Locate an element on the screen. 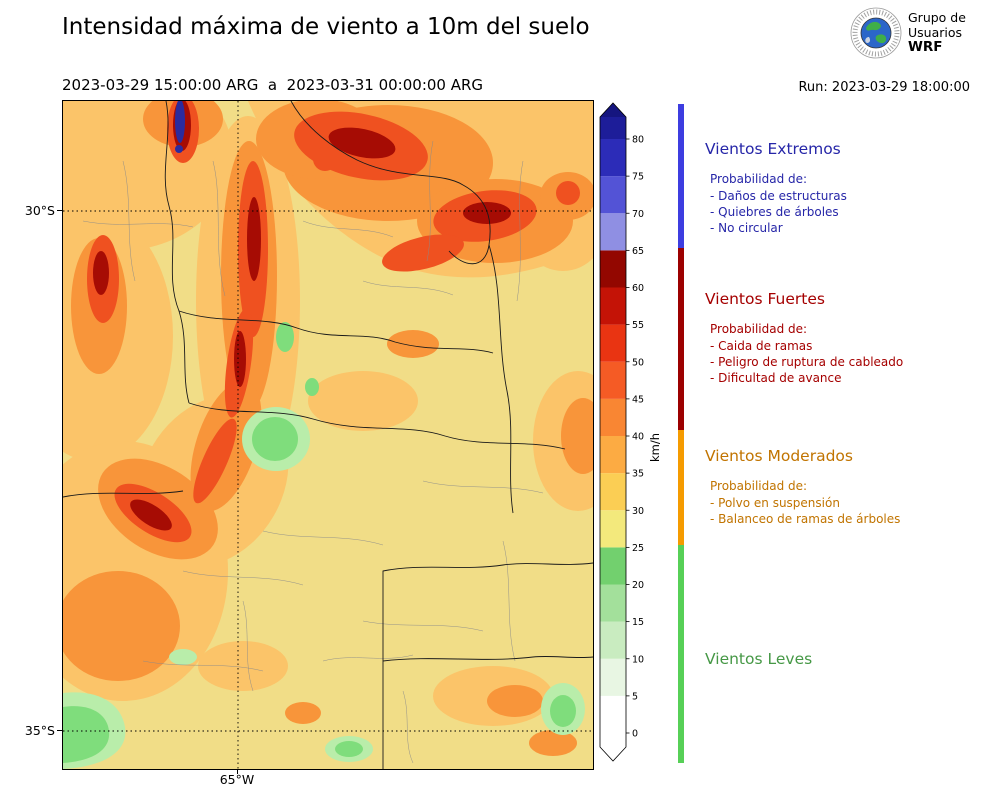 This screenshot has height=800, width=1000. legend-category-bar is located at coordinates (681, 433).